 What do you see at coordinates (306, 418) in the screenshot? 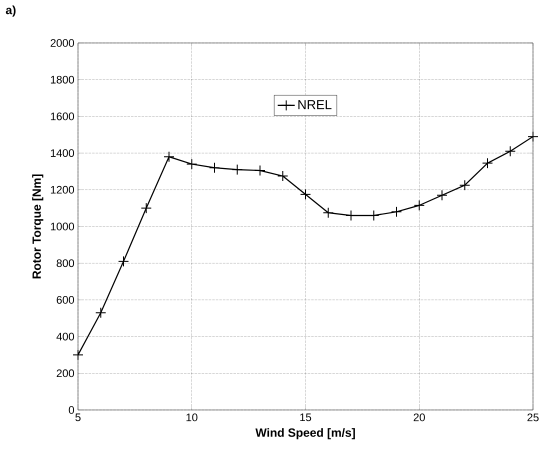
I see `x-tick-label: 15` at bounding box center [306, 418].